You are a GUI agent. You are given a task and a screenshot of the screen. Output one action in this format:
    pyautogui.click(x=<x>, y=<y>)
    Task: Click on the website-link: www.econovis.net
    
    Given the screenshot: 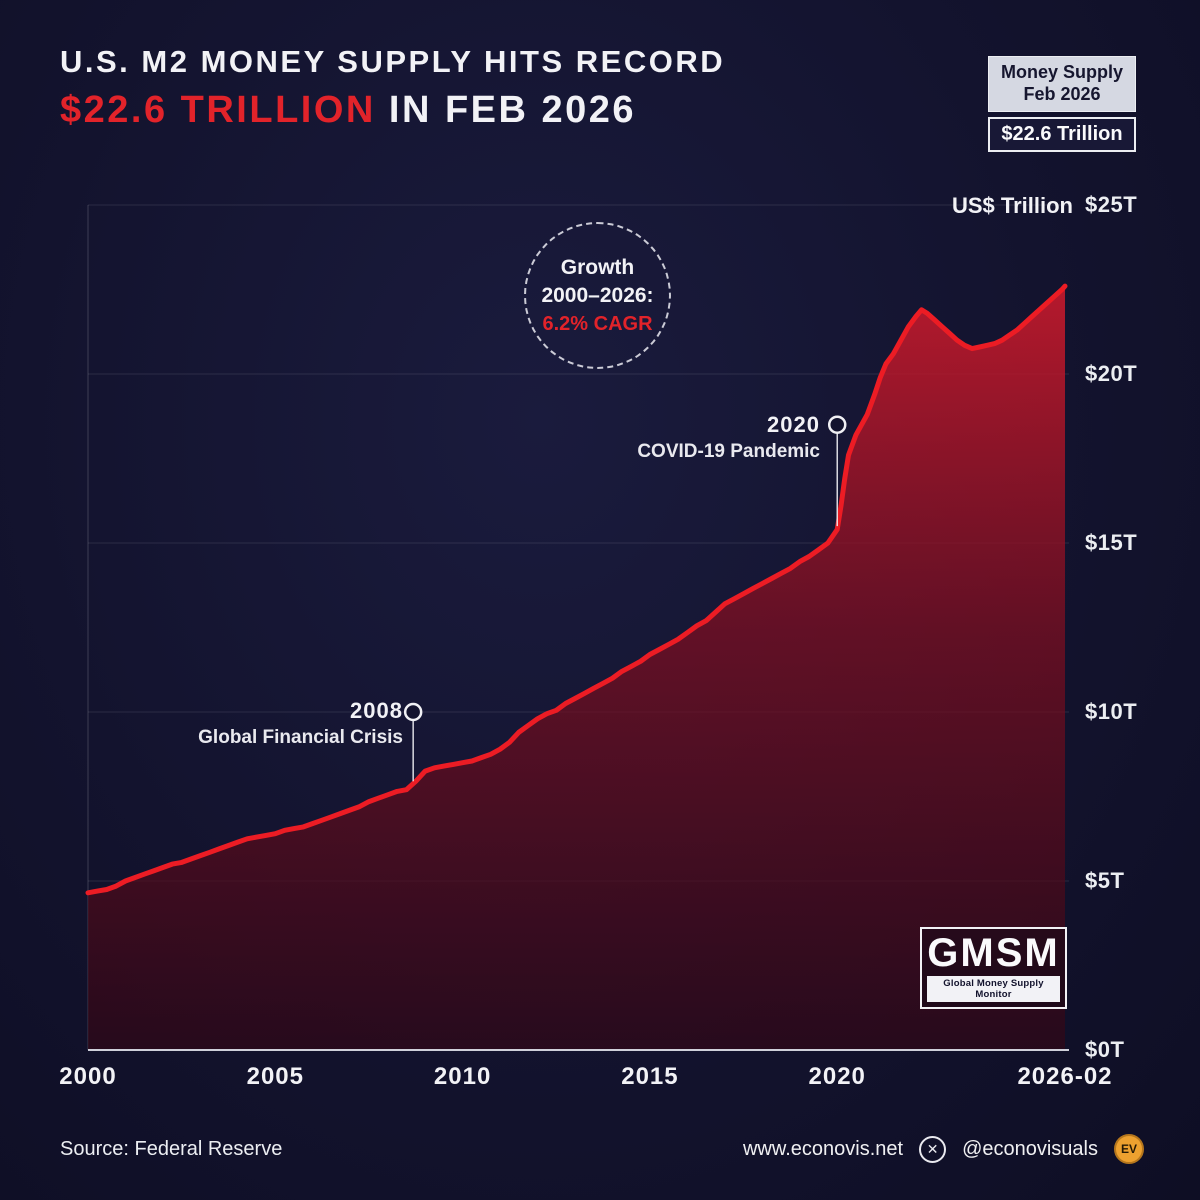 What is the action you would take?
    pyautogui.click(x=823, y=1148)
    